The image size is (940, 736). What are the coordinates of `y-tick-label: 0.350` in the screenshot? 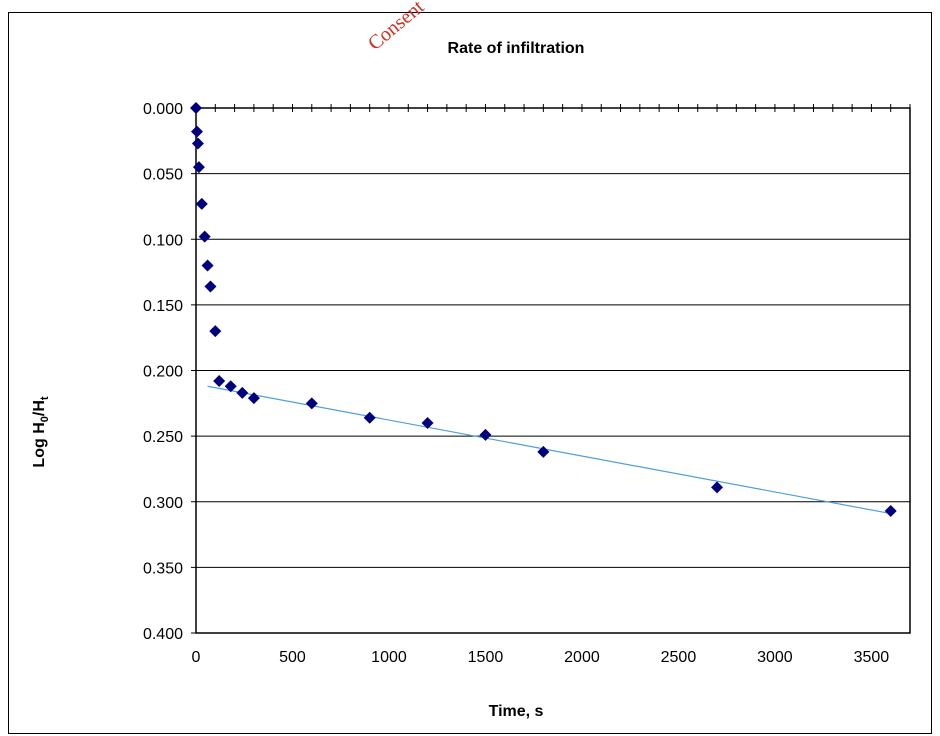 It's located at (163, 568).